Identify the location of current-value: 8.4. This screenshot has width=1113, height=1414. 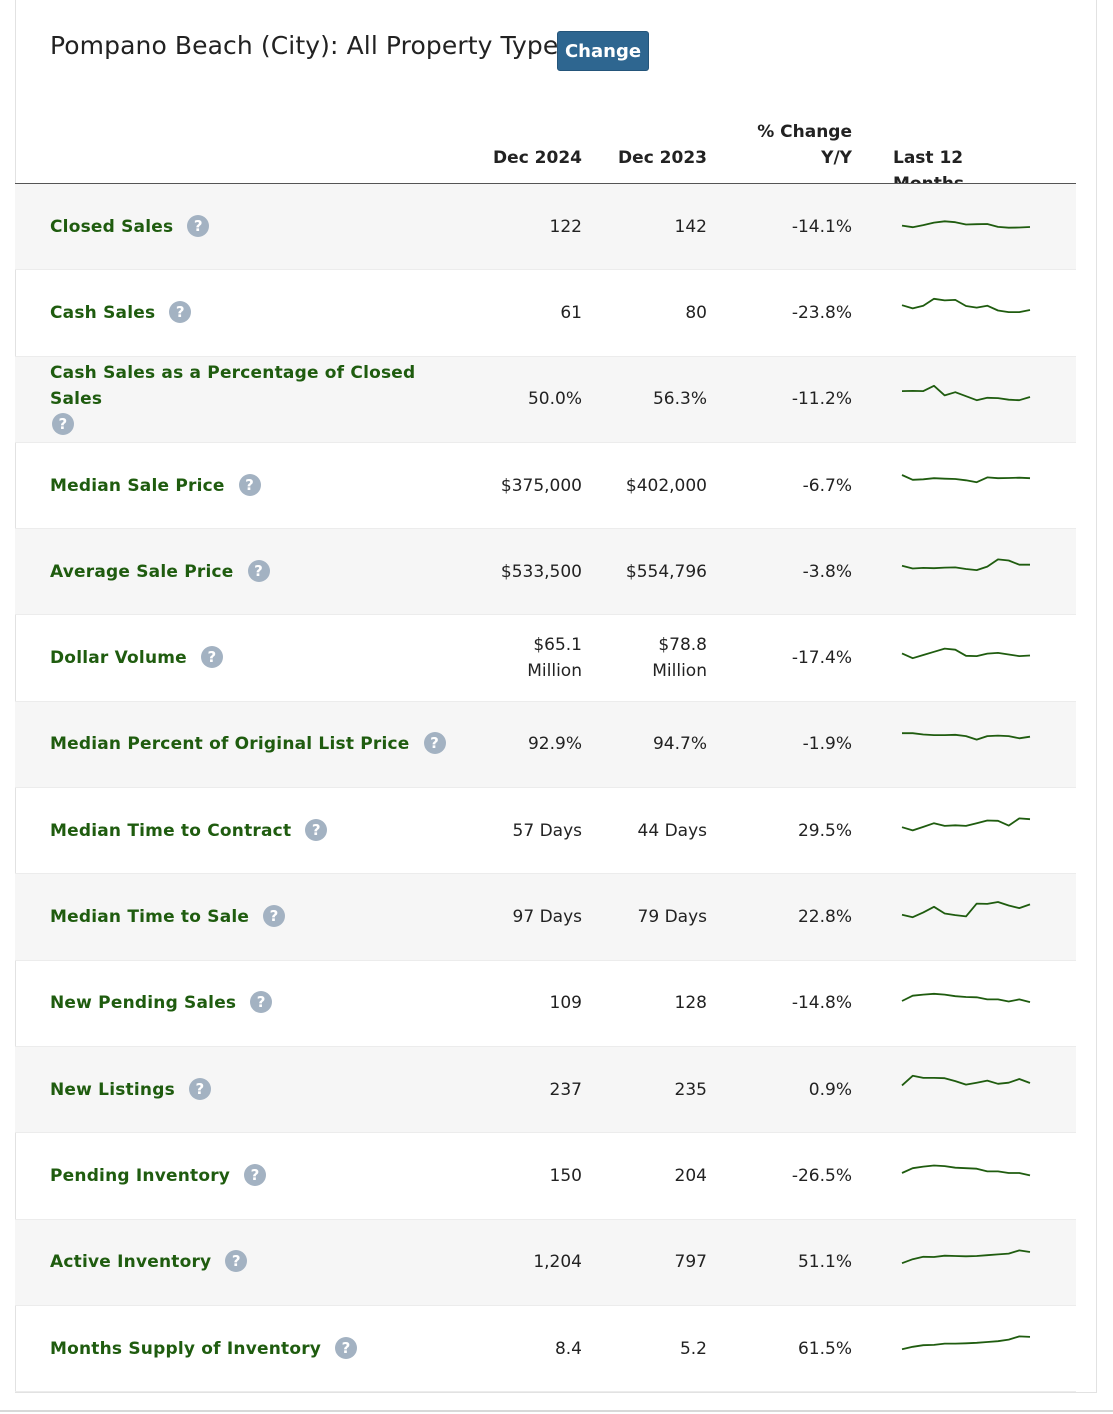
(526, 1348).